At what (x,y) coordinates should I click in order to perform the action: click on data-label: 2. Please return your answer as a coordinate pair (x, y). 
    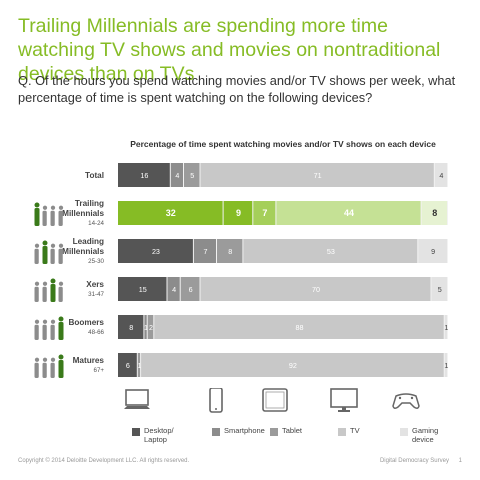
    Looking at the image, I should click on (151, 327).